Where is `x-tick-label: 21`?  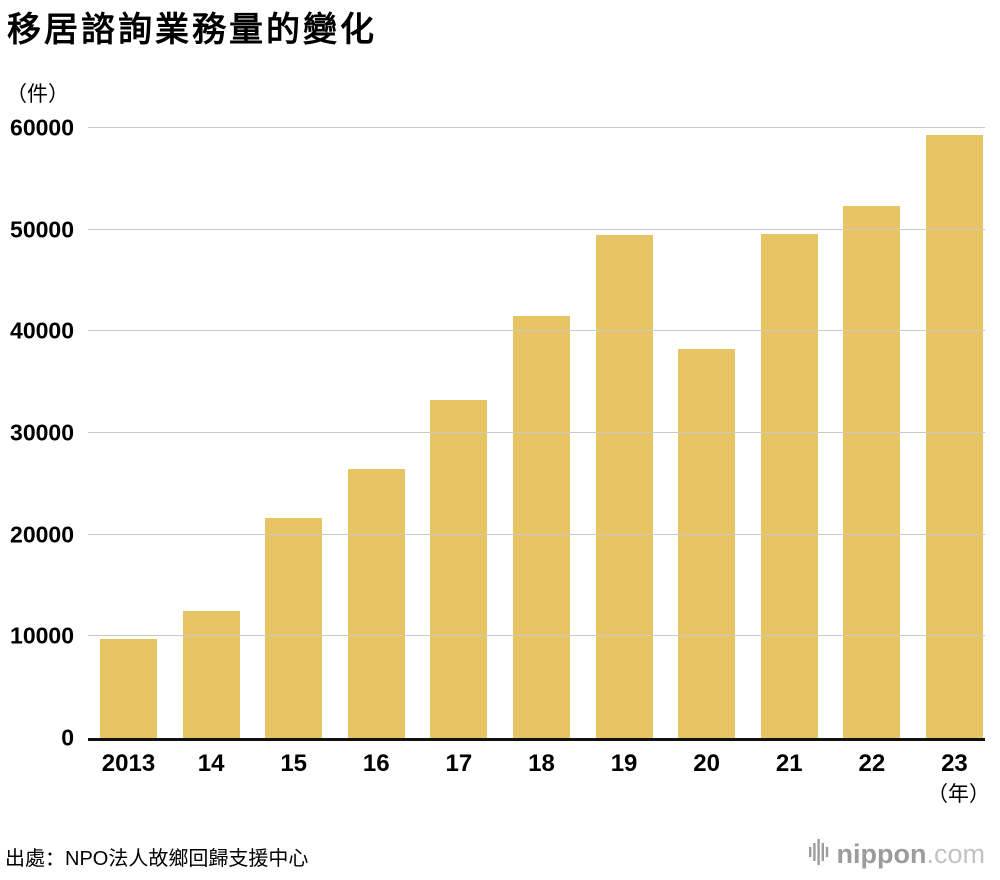
x-tick-label: 21 is located at coordinates (789, 763).